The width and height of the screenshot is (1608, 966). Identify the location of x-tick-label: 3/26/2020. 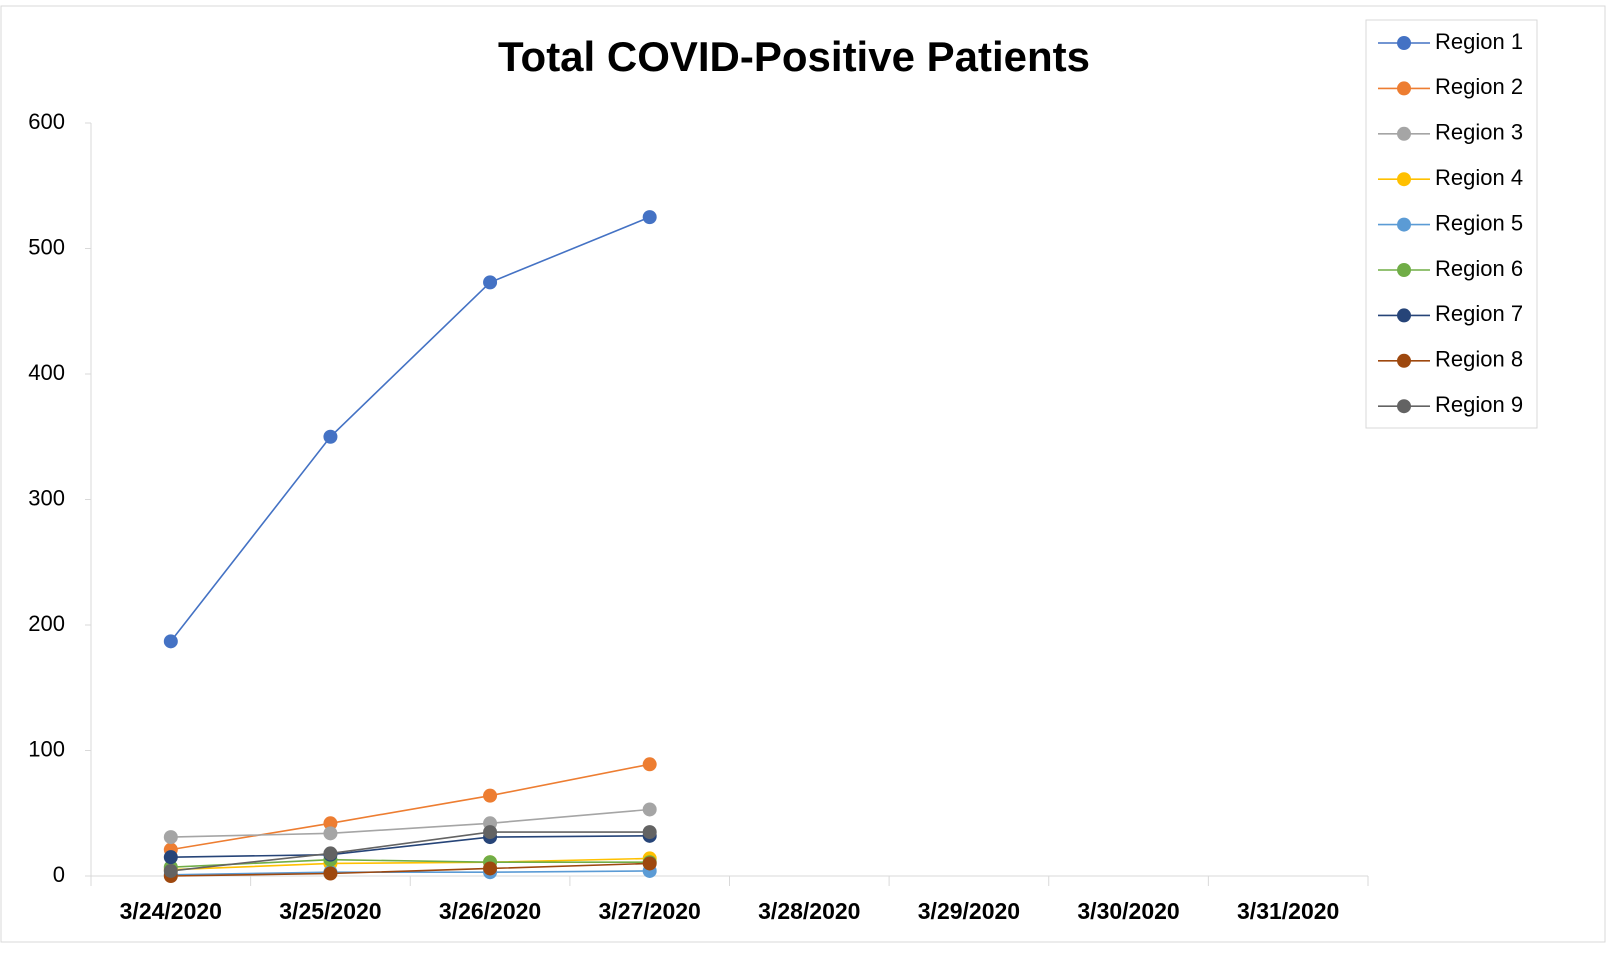
(490, 911).